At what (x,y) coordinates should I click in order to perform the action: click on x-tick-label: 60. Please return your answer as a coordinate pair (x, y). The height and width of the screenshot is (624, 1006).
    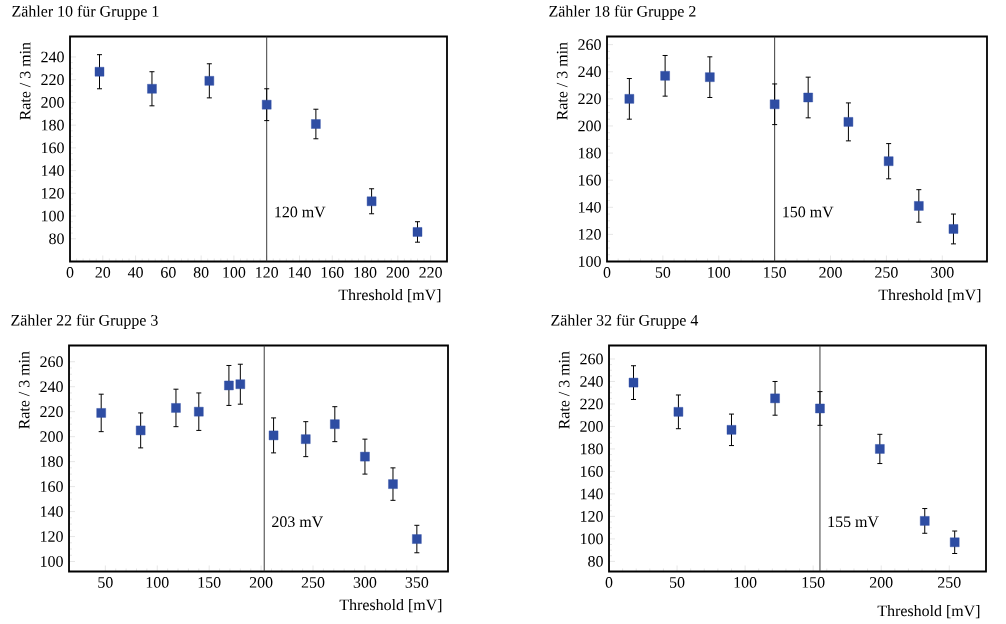
    Looking at the image, I should click on (168, 273).